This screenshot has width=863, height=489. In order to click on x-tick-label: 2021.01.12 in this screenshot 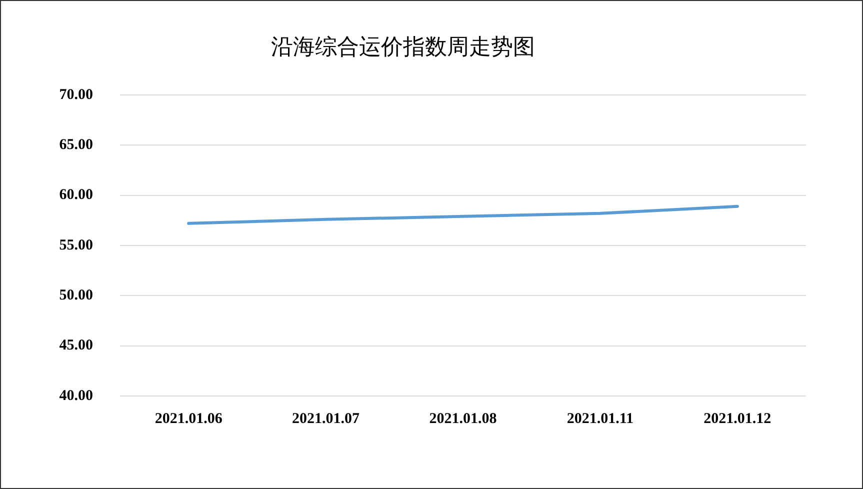, I will do `click(738, 418)`.